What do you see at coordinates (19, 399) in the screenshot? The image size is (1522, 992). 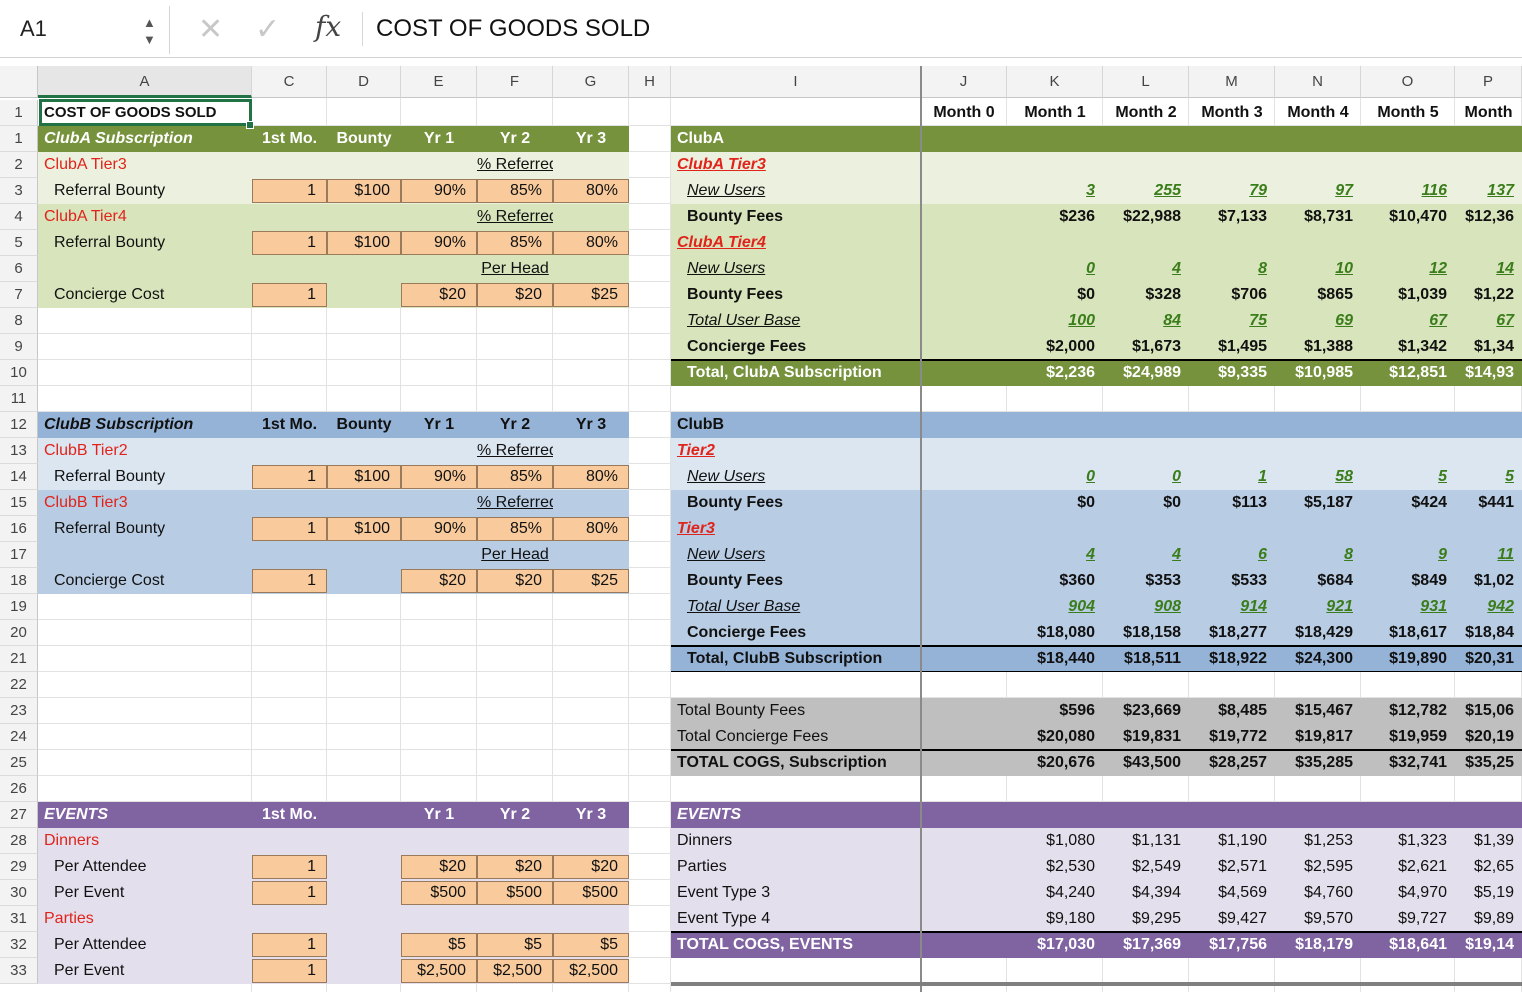 I see `row-header: 11` at bounding box center [19, 399].